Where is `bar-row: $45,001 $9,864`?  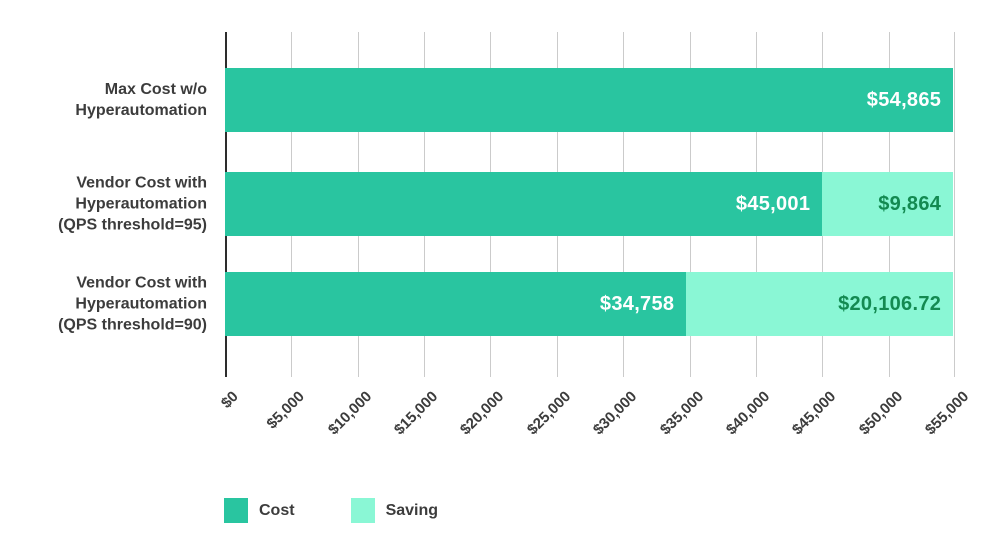 bar-row: $45,001 $9,864 is located at coordinates (590, 204).